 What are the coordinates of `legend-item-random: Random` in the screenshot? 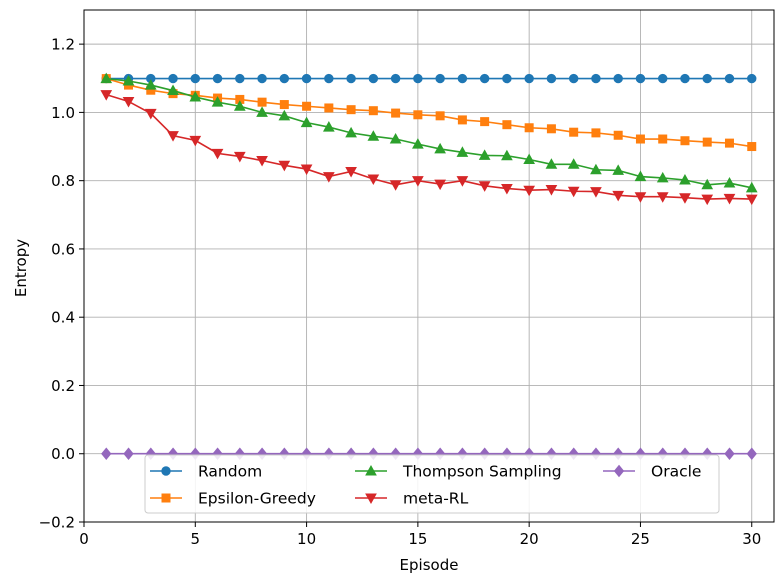 It's located at (206, 472).